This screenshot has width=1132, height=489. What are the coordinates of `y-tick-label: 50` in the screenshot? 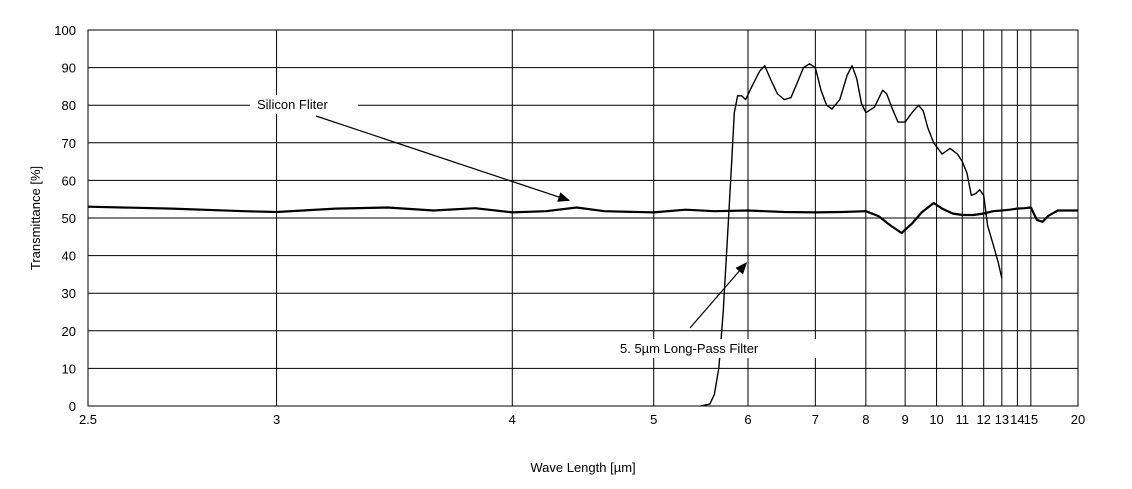 It's located at (69, 218).